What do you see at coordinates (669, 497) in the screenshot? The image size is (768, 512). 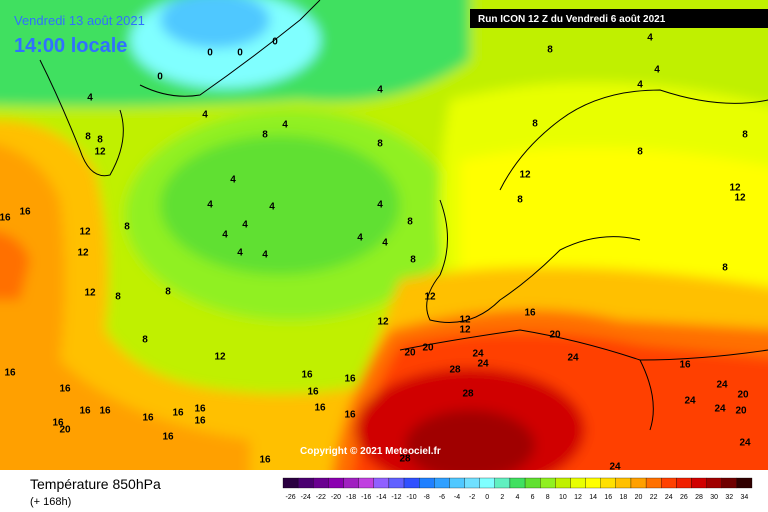 I see `colorbar-label: 24` at bounding box center [669, 497].